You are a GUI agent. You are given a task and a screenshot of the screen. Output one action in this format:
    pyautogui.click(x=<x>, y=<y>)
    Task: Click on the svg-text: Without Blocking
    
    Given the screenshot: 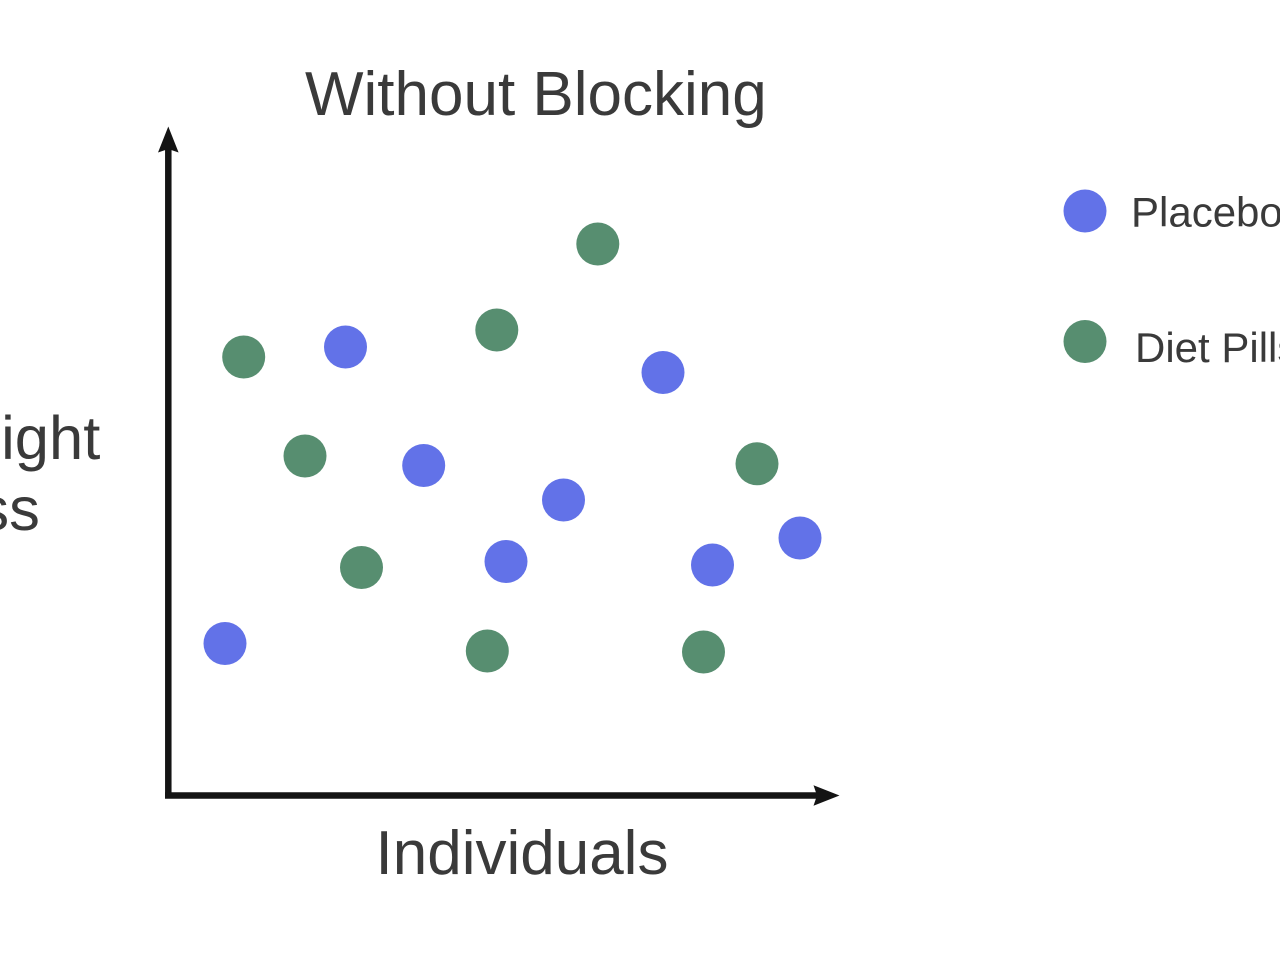 What is the action you would take?
    pyautogui.click(x=536, y=94)
    